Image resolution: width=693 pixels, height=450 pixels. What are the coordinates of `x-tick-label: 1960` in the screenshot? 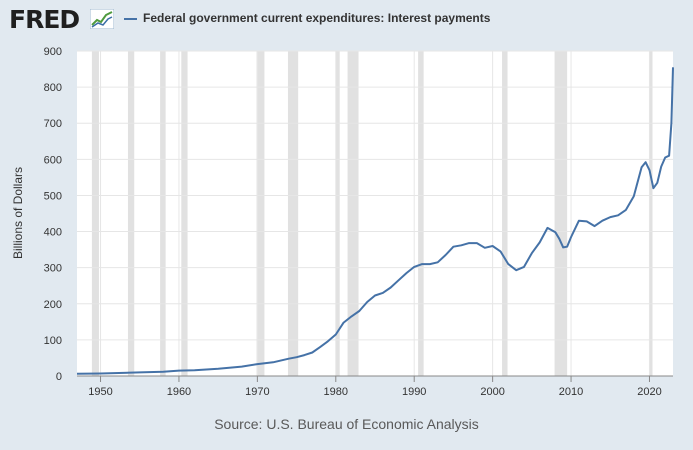 It's located at (179, 392).